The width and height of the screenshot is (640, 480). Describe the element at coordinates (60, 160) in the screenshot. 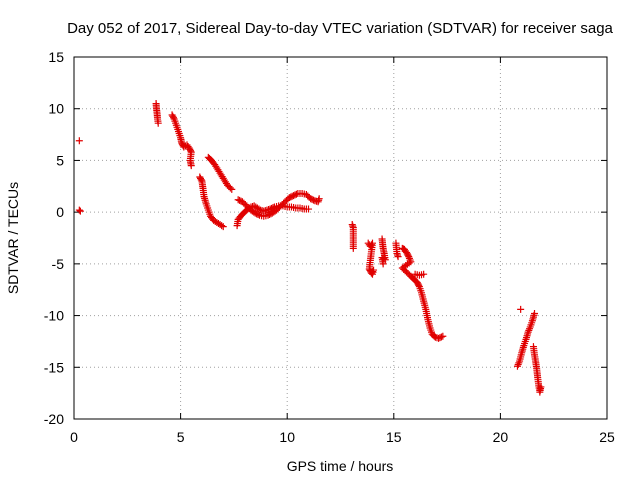

I see `y-tick-label: 5` at that location.